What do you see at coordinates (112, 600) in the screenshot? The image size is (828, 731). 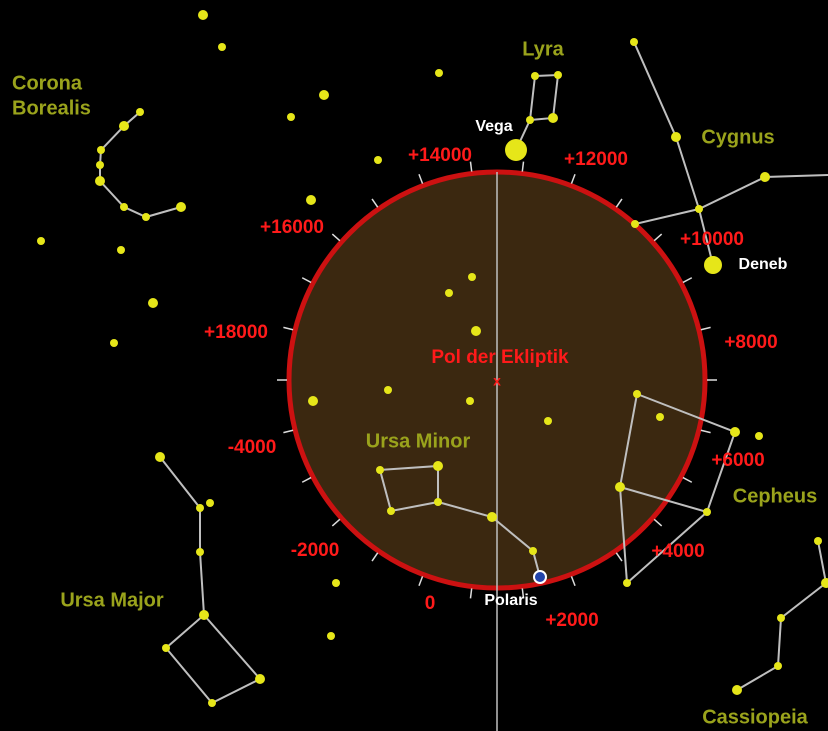 I see `constellation-label: Ursa Major` at bounding box center [112, 600].